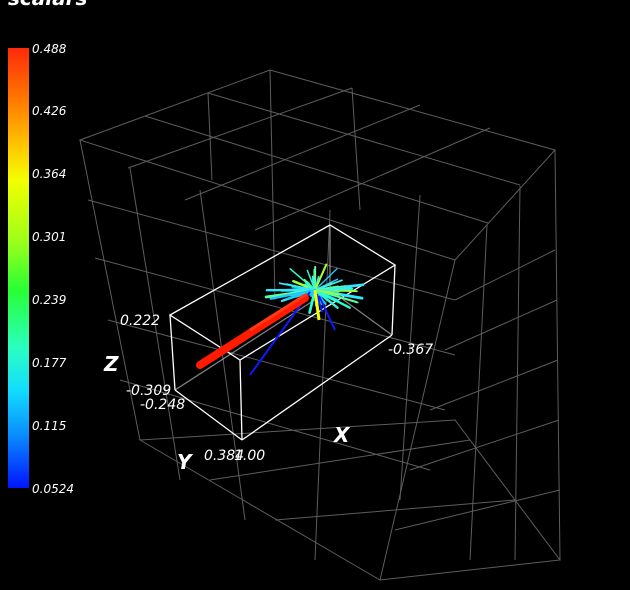 The width and height of the screenshot is (630, 590). What do you see at coordinates (327, 313) in the screenshot?
I see `vector-glyph` at bounding box center [327, 313].